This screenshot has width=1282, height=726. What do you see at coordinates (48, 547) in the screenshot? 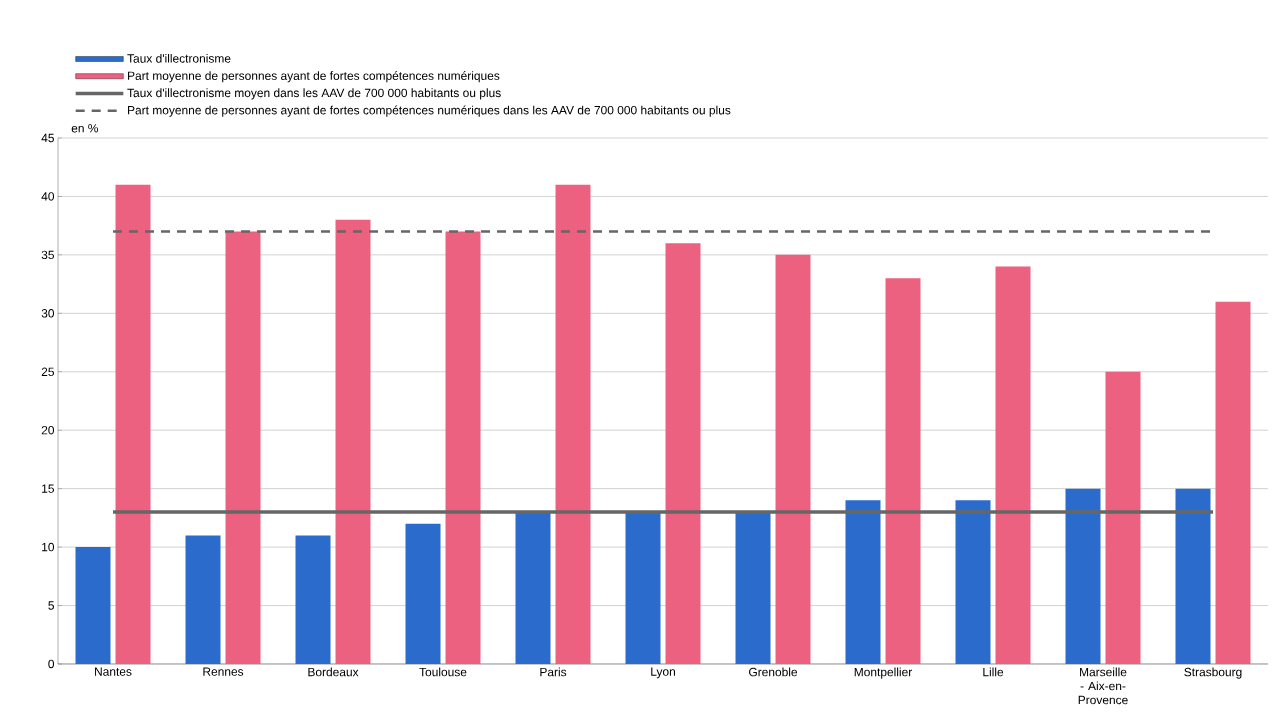
I see `y-tick-label: 10` at bounding box center [48, 547].